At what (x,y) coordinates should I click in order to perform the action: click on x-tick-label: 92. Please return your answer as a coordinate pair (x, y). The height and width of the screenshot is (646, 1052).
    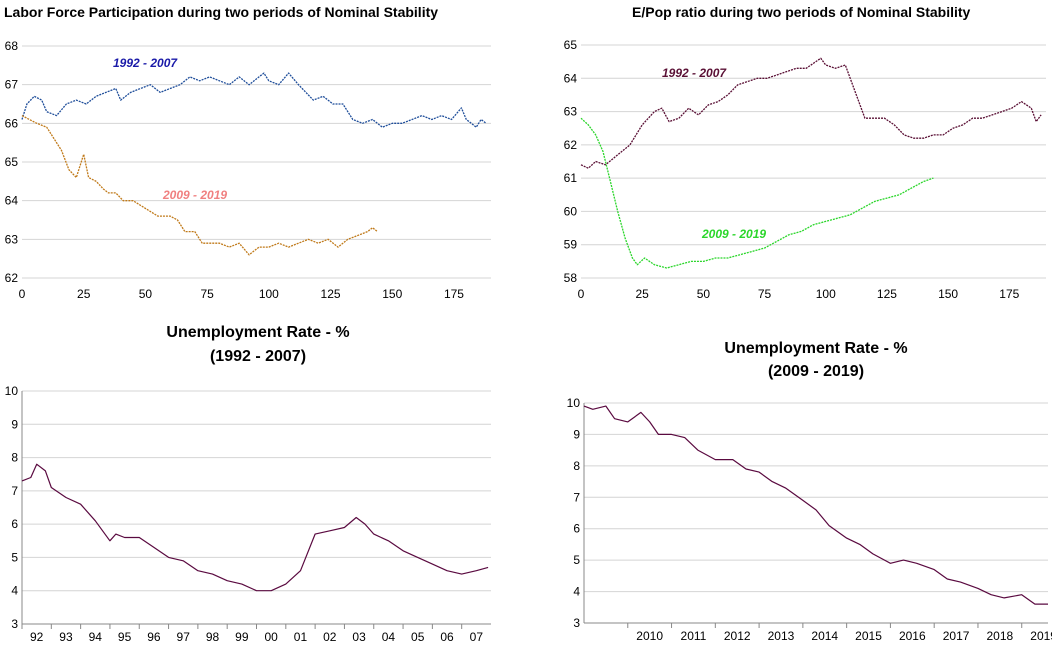
    Looking at the image, I should click on (37, 637).